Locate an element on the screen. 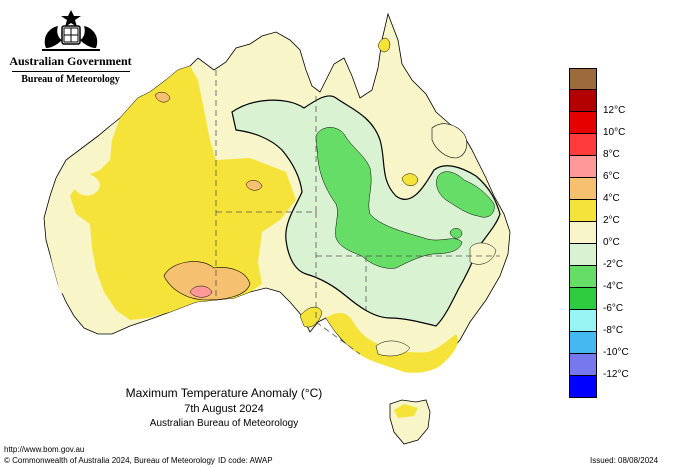 Image resolution: width=680 pixels, height=467 pixels. zone-warm-tasmania is located at coordinates (406, 411).